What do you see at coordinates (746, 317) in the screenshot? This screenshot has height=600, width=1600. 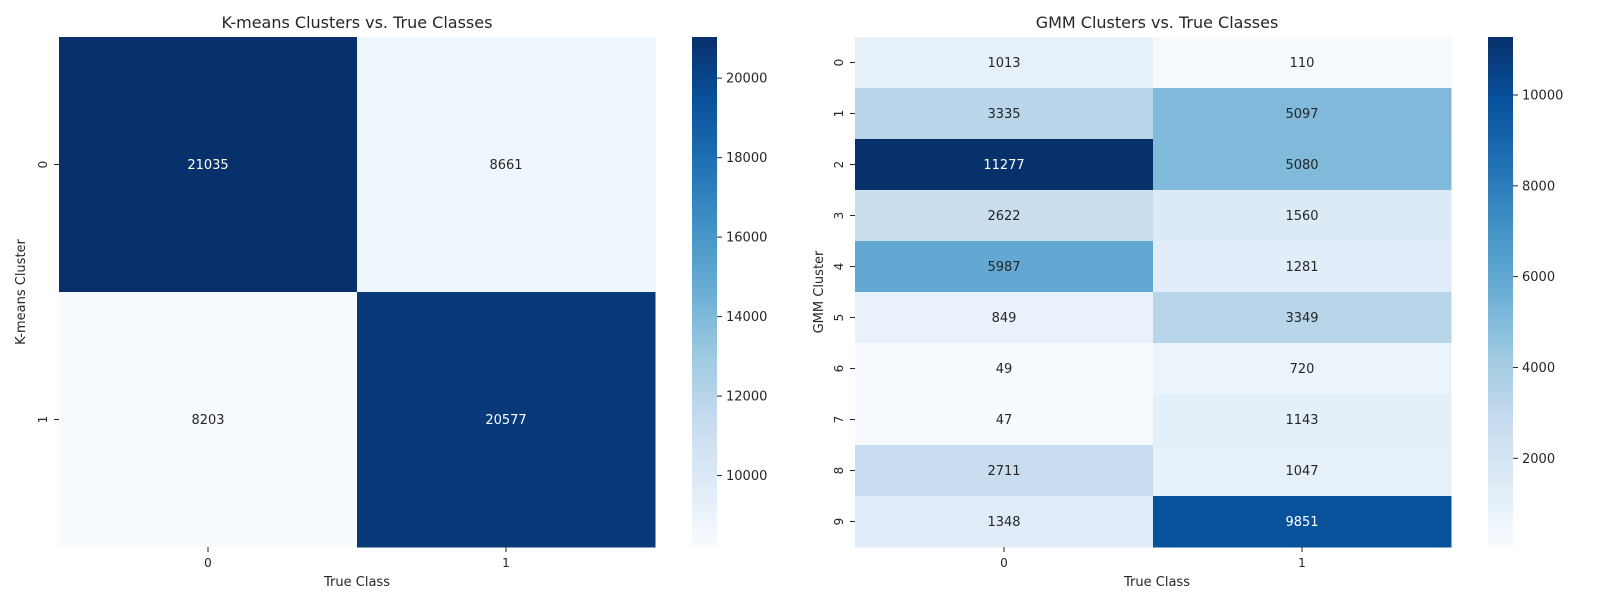 I see `colorbar-tick-label: 14000` at bounding box center [746, 317].